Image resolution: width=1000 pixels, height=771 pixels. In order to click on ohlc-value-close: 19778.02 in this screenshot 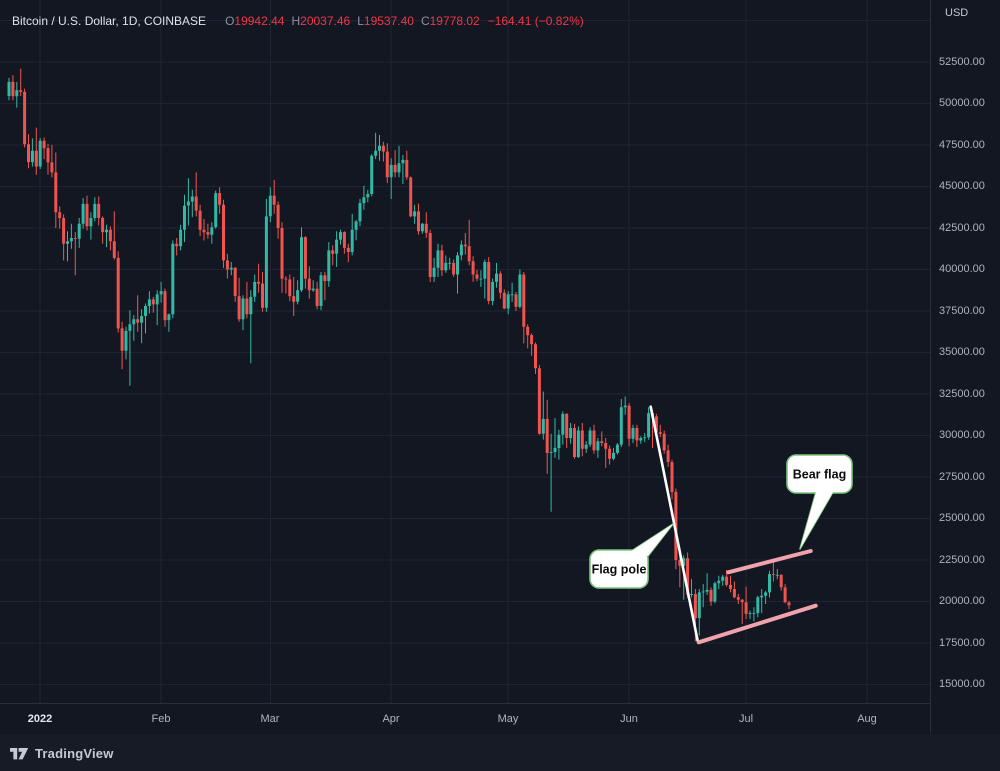, I will do `click(454, 21)`.